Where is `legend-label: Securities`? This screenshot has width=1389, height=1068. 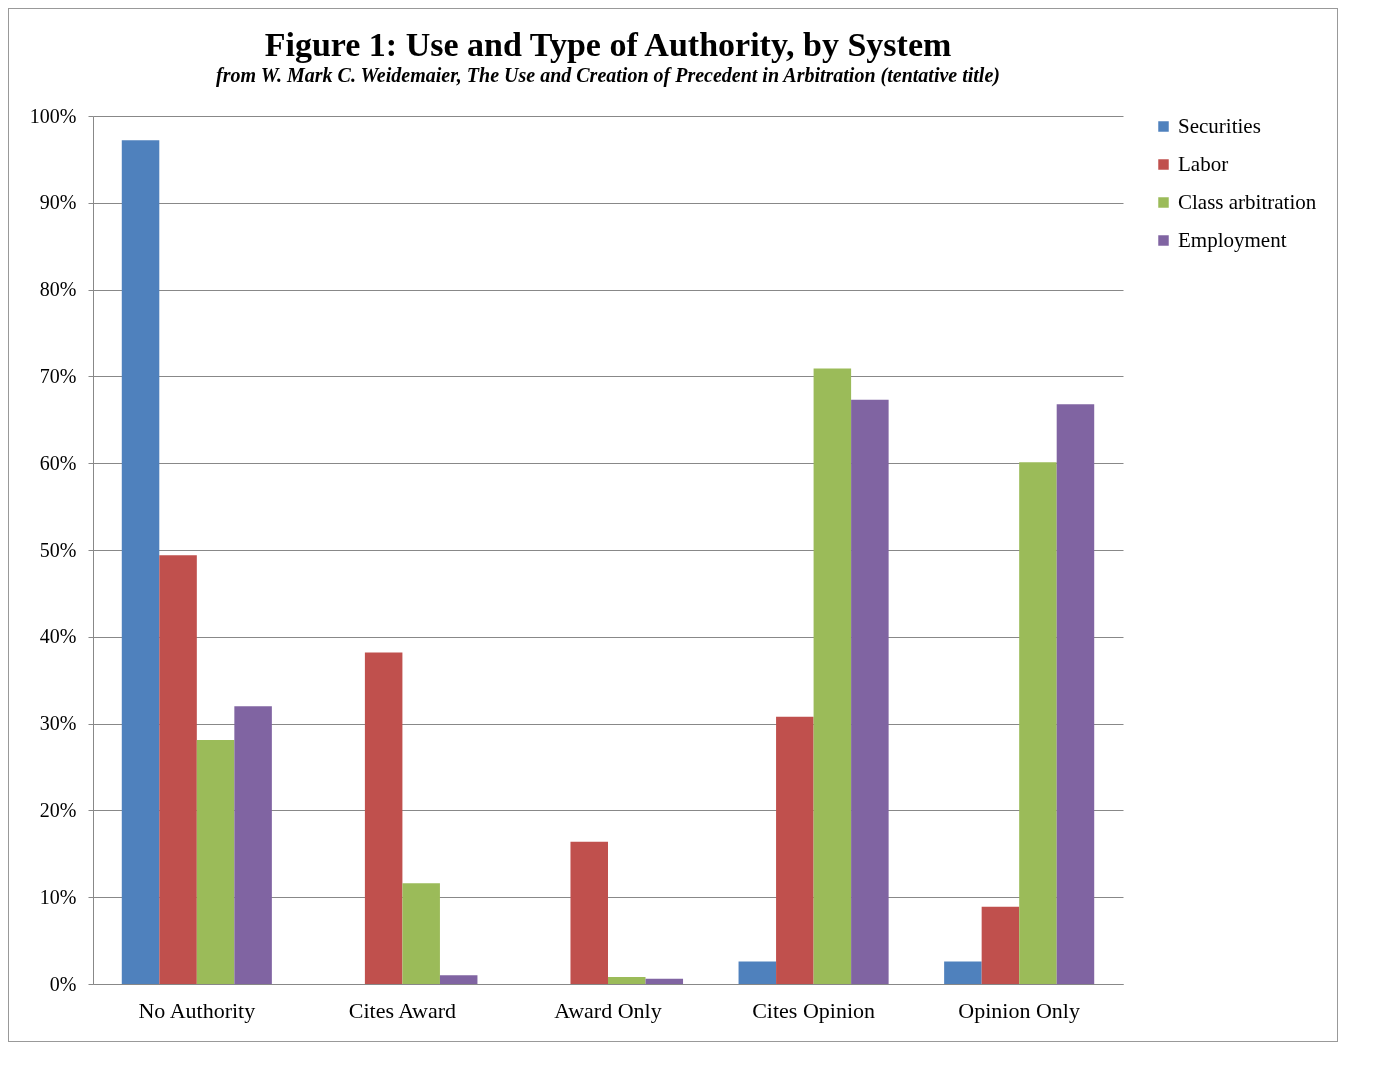
legend-label: Securities is located at coordinates (1219, 125).